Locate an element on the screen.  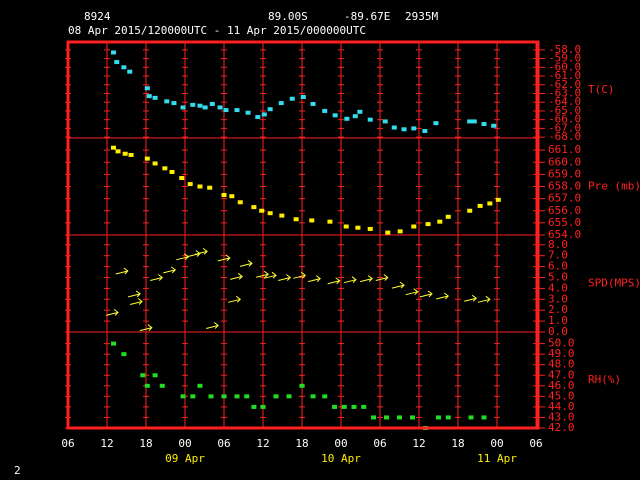
y-tick-label: -59.0 is located at coordinates (564, 58).